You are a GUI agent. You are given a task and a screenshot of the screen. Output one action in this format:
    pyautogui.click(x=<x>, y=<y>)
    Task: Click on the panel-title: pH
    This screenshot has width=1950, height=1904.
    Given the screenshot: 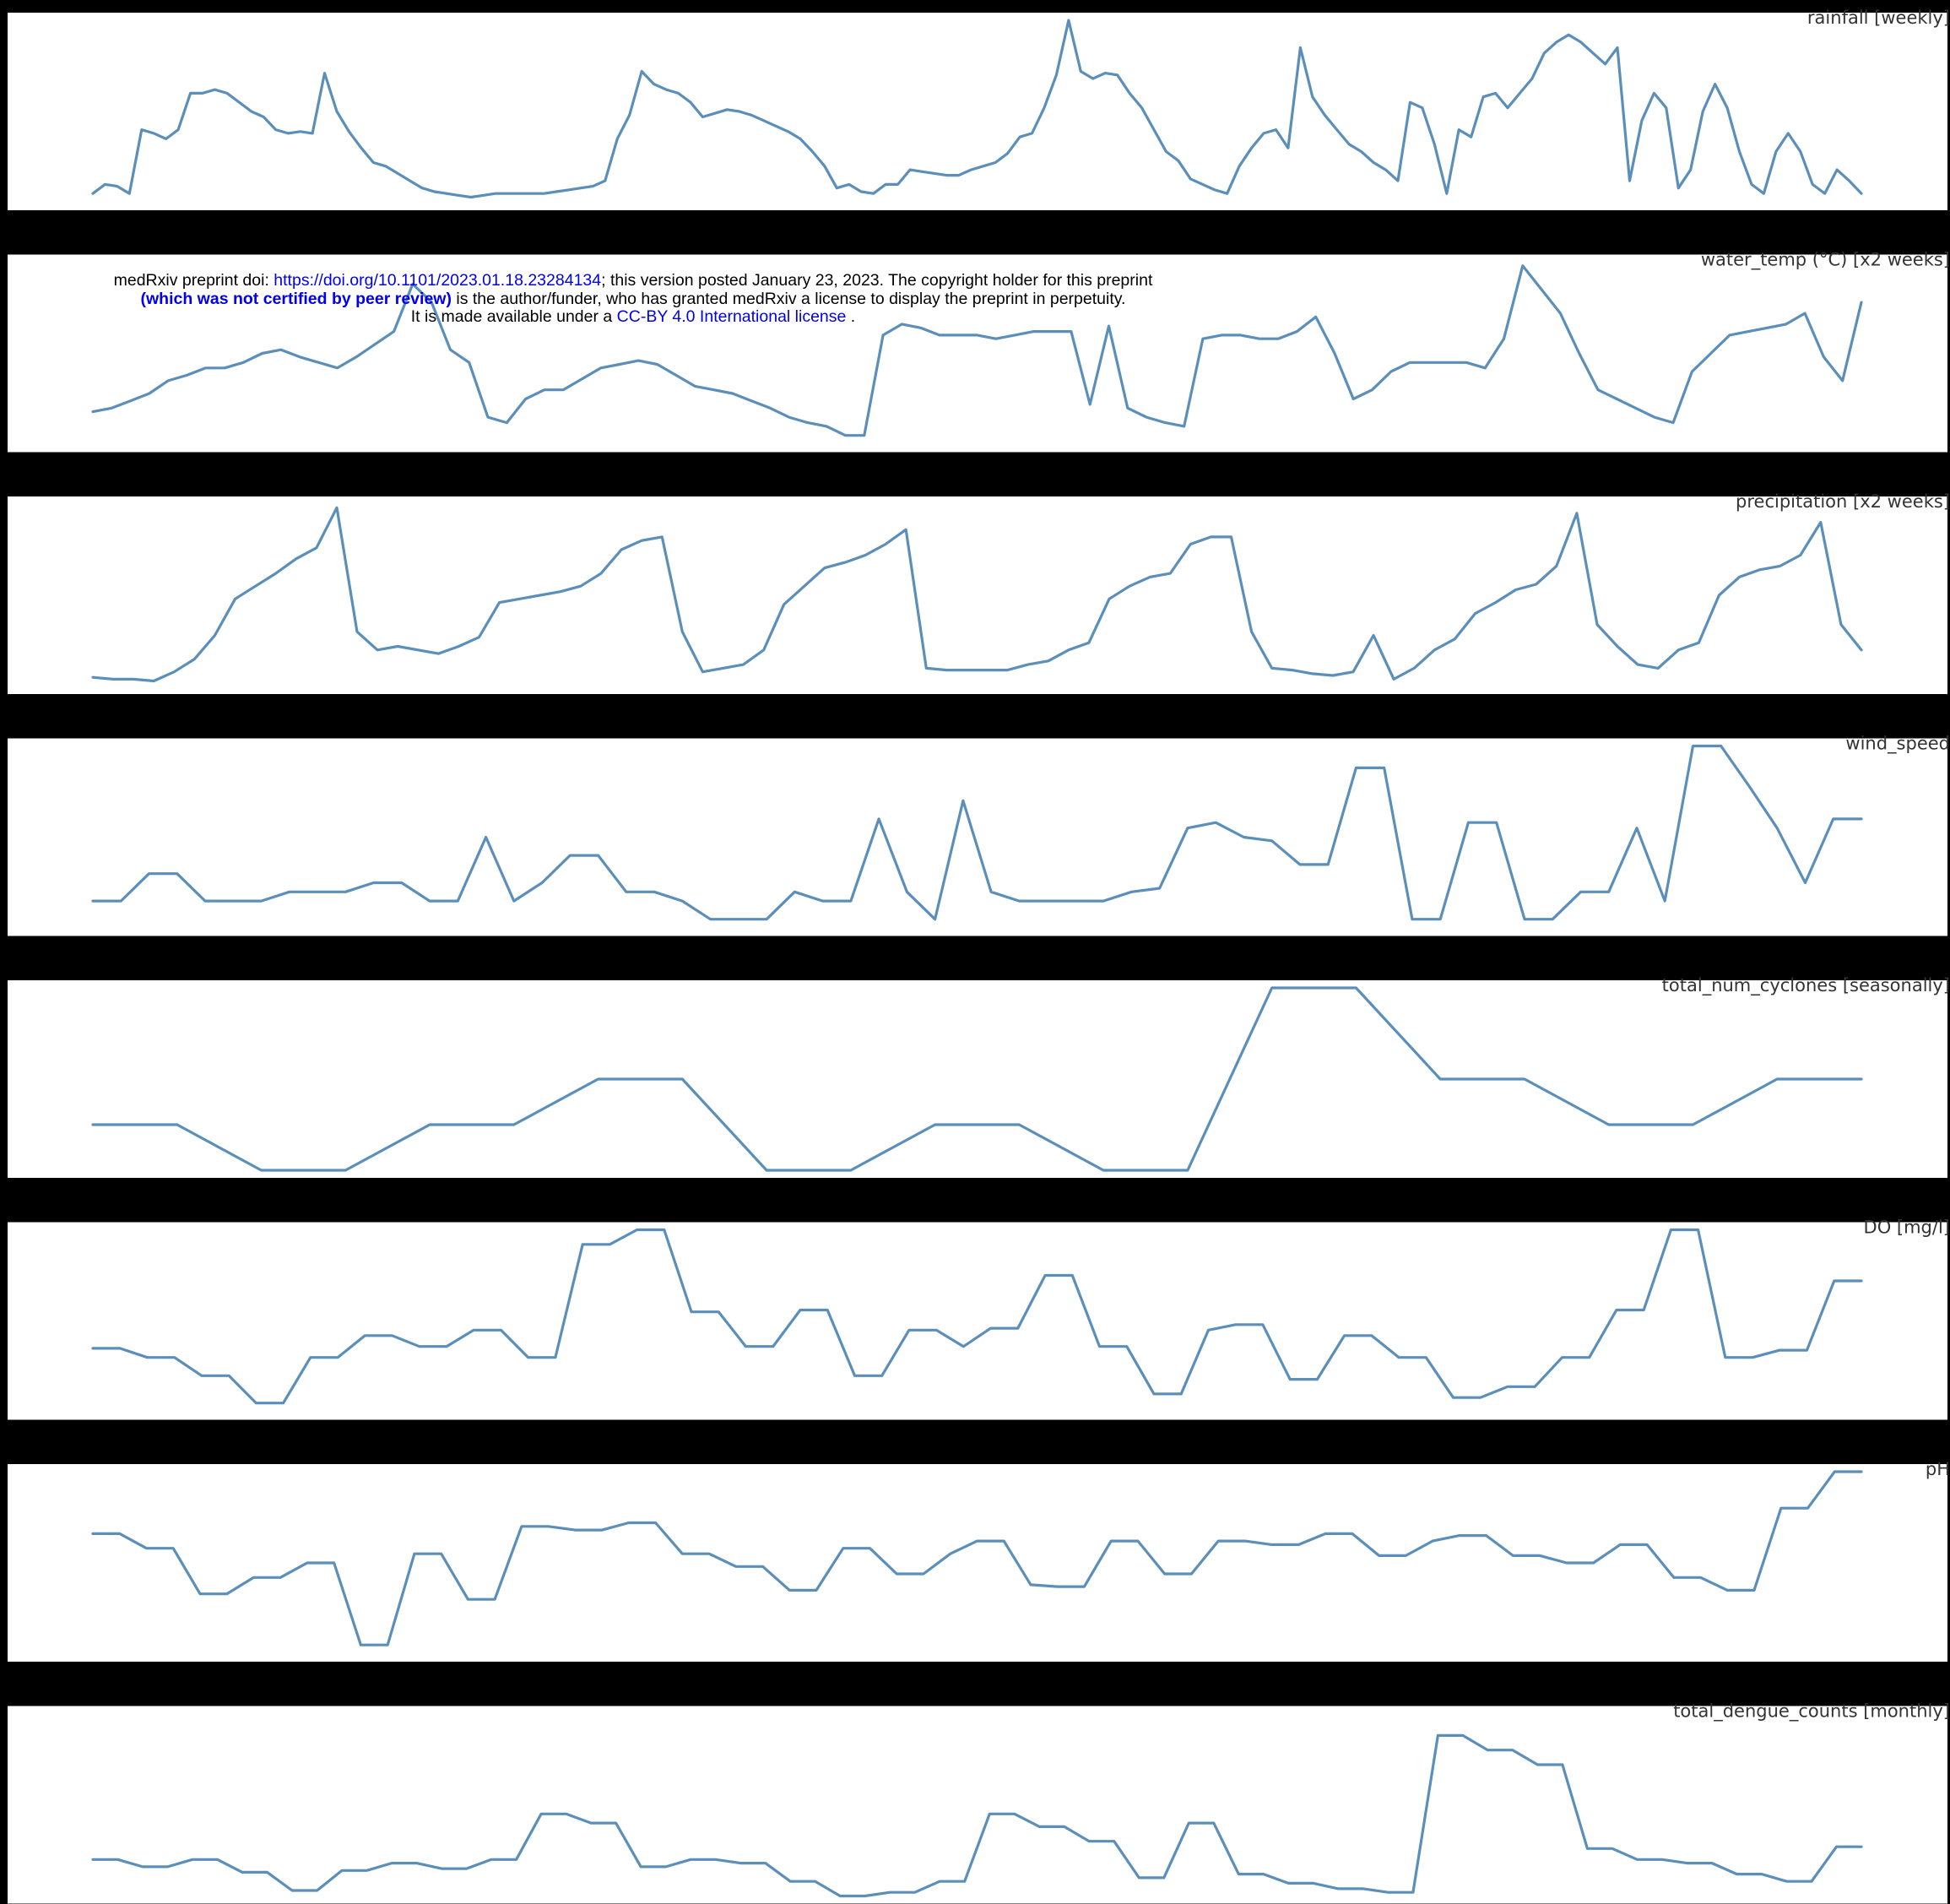 What is the action you would take?
    pyautogui.click(x=1938, y=1469)
    